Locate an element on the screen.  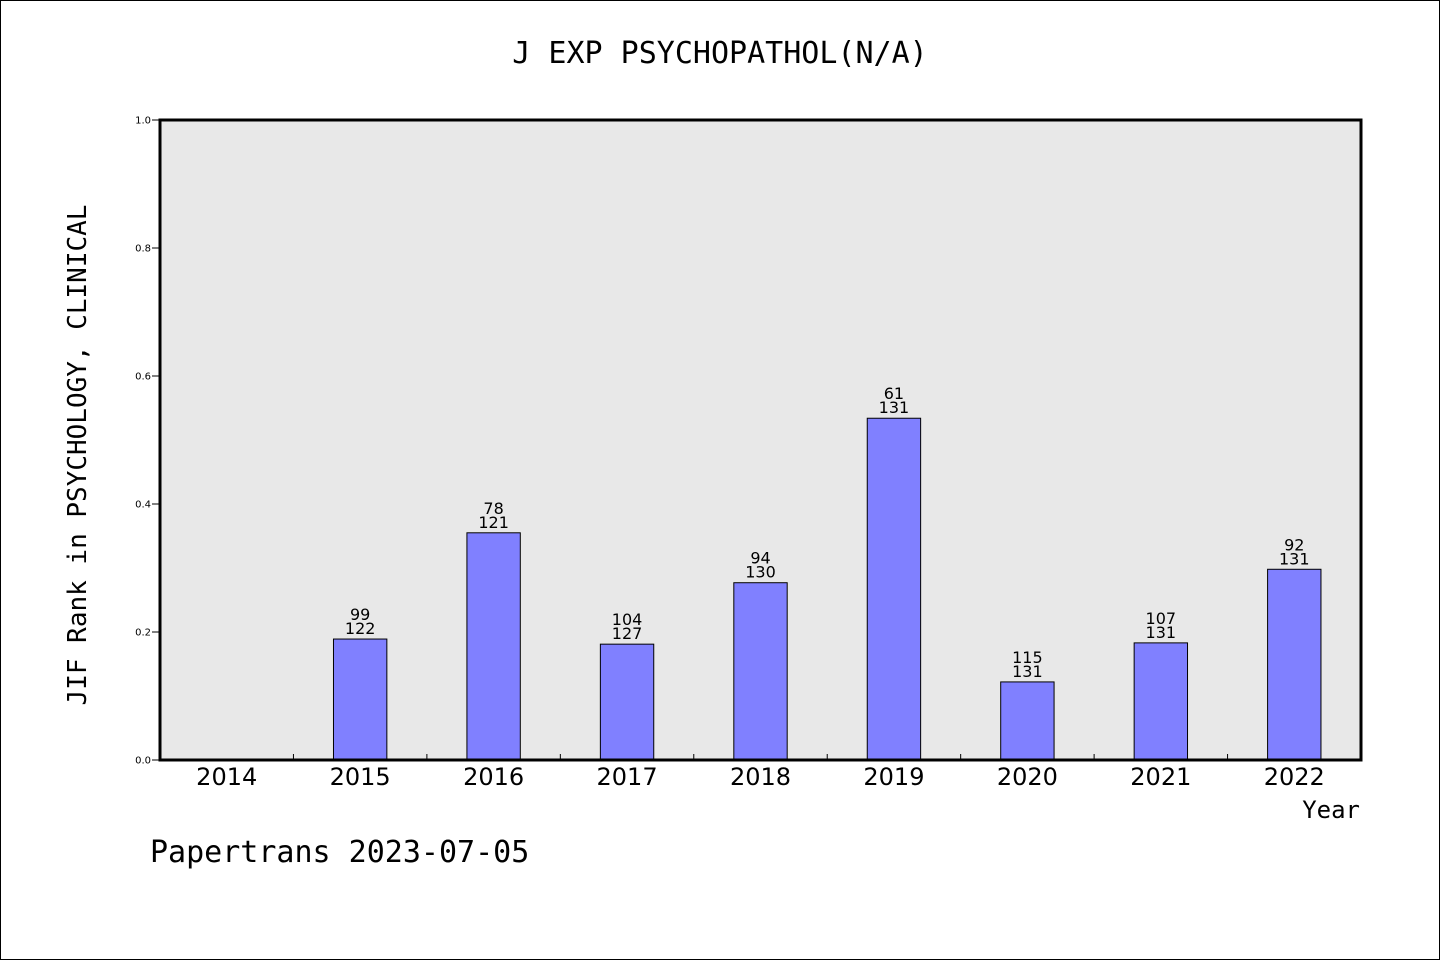
footer-credit: Papertrans 2023-07-05 is located at coordinates (340, 852).